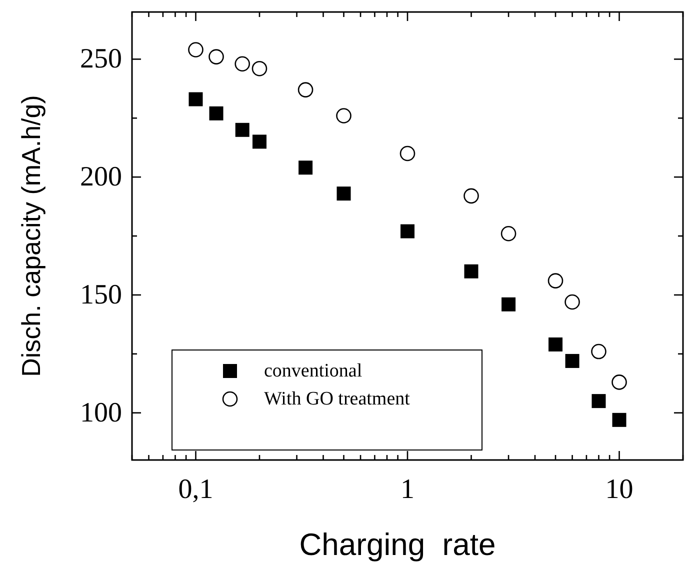 Image resolution: width=685 pixels, height=567 pixels. Describe the element at coordinates (407, 489) in the screenshot. I see `x-tick-label: 1` at that location.